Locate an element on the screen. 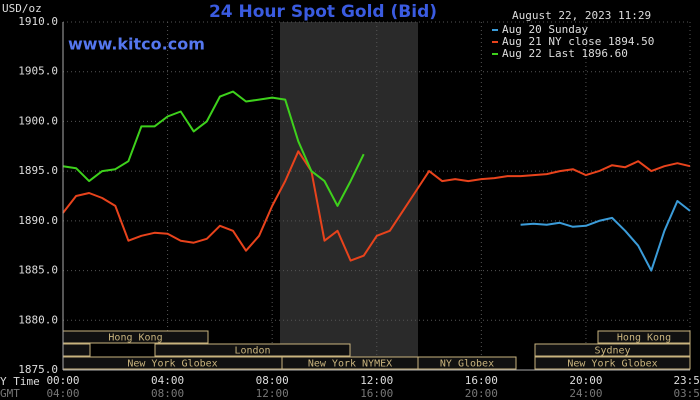 The image size is (700, 400). chart-title: 24 Hour Spot Gold (Bid) is located at coordinates (323, 12).